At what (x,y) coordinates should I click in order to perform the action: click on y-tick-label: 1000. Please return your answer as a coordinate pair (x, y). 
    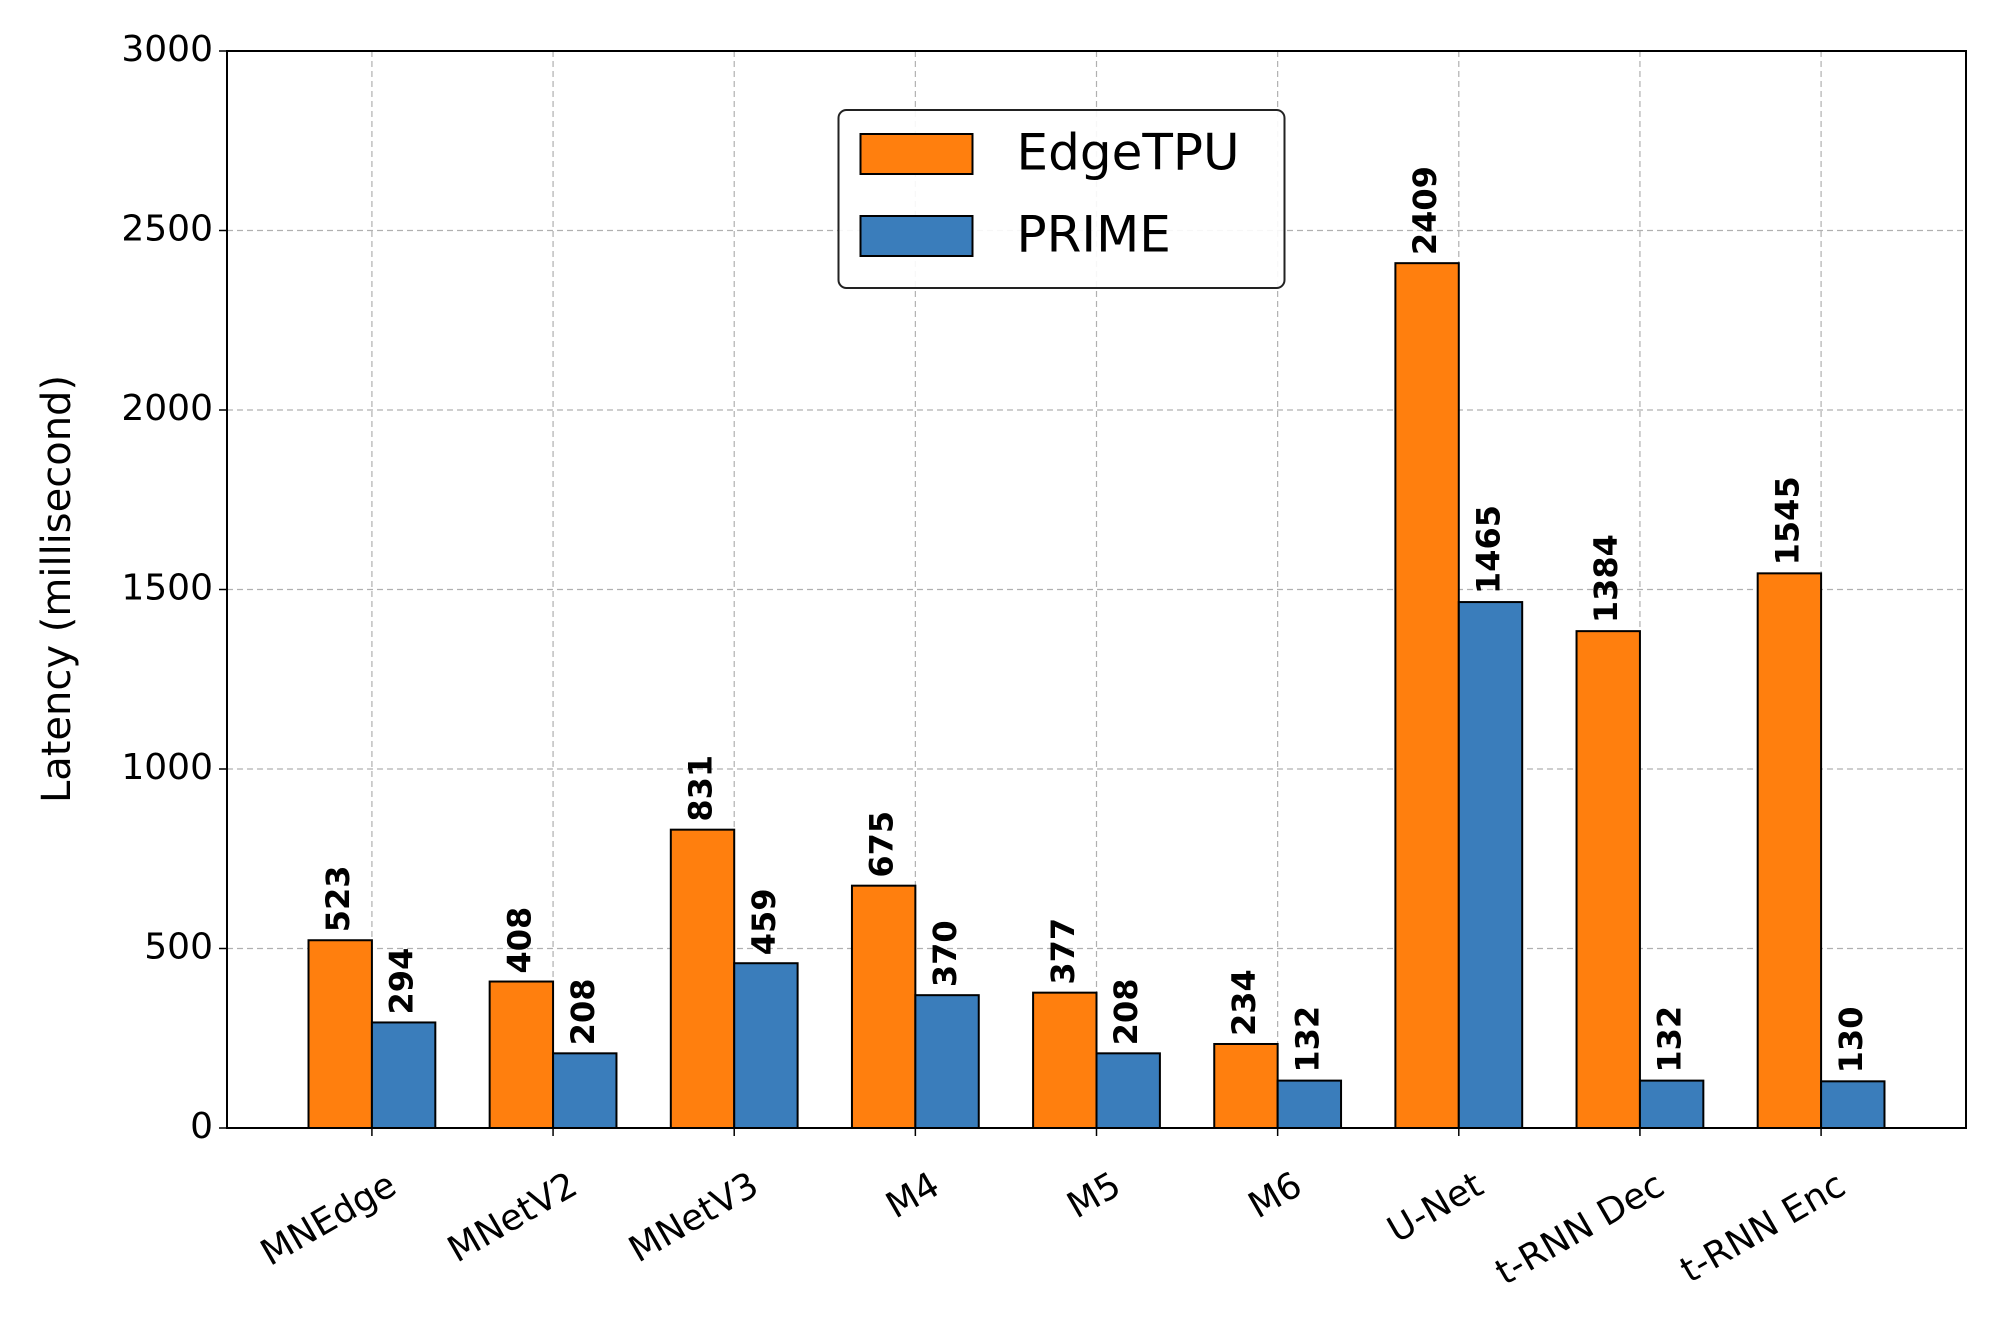
    Looking at the image, I should click on (167, 767).